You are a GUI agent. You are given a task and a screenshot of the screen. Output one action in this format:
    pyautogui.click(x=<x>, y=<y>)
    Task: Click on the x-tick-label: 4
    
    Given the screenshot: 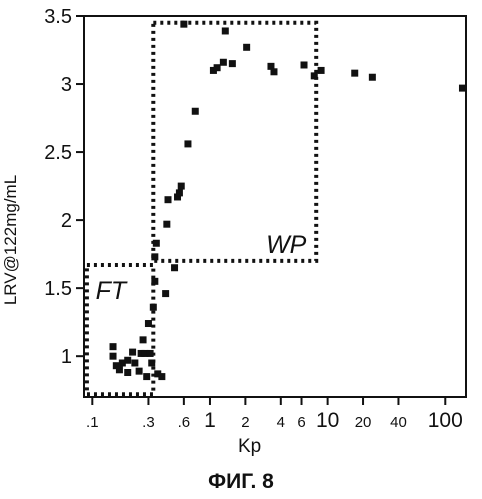 What is the action you would take?
    pyautogui.click(x=281, y=422)
    